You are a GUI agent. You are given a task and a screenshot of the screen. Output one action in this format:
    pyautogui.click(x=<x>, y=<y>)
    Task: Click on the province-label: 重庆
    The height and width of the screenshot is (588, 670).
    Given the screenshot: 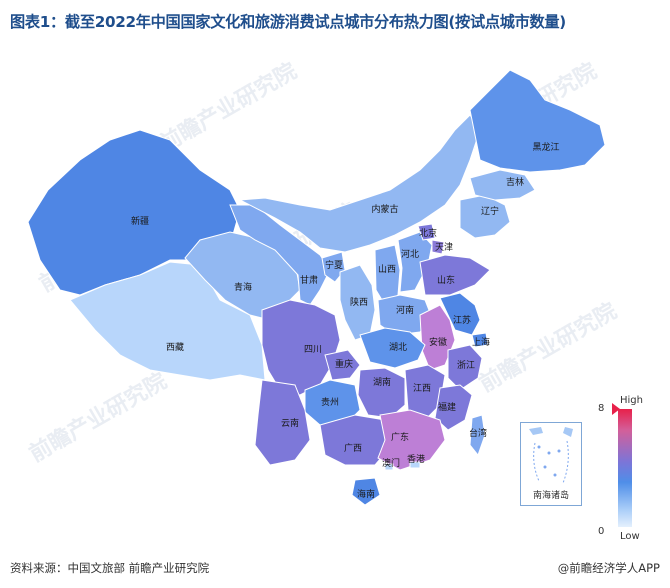 What is the action you would take?
    pyautogui.click(x=344, y=364)
    